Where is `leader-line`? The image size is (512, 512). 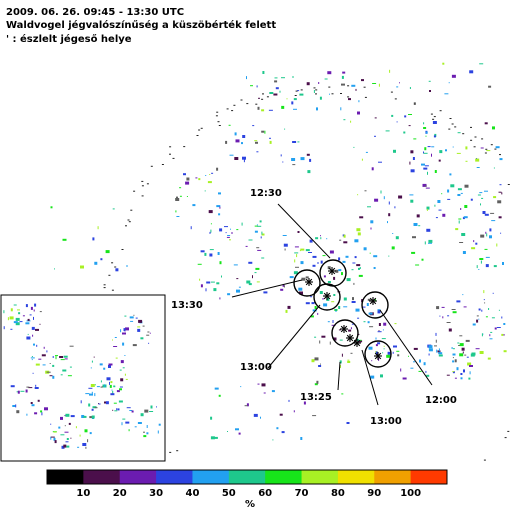 leader-line is located at coordinates (406, 347).